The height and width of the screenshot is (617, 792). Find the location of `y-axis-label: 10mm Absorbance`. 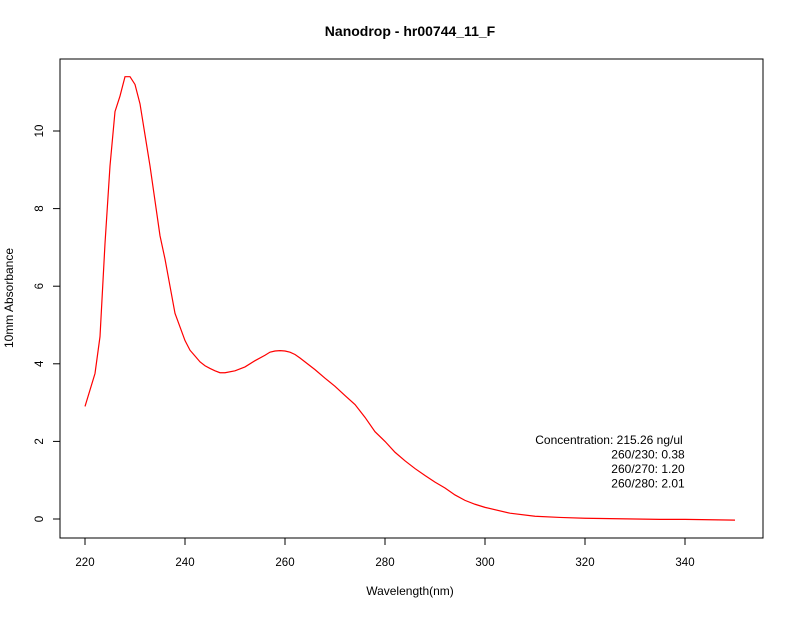

y-axis-label: 10mm Absorbance is located at coordinates (9, 298).